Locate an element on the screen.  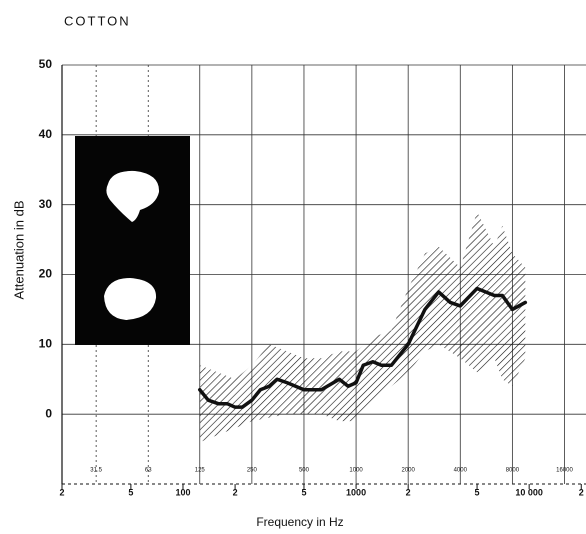
mean-line is located at coordinates (363, 347).